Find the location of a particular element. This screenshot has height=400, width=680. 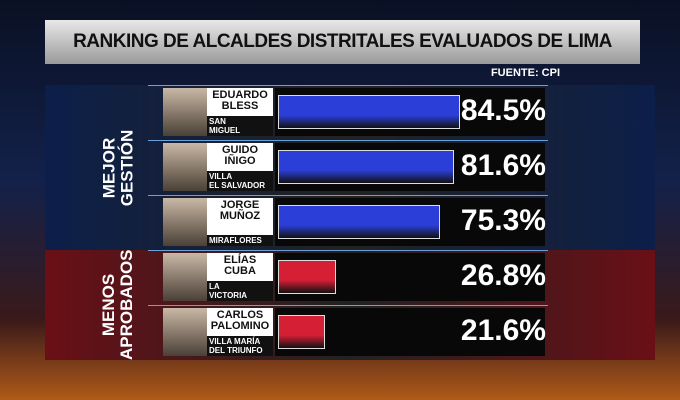

candidate-name: JORGE MUÑOZ is located at coordinates (240, 210).